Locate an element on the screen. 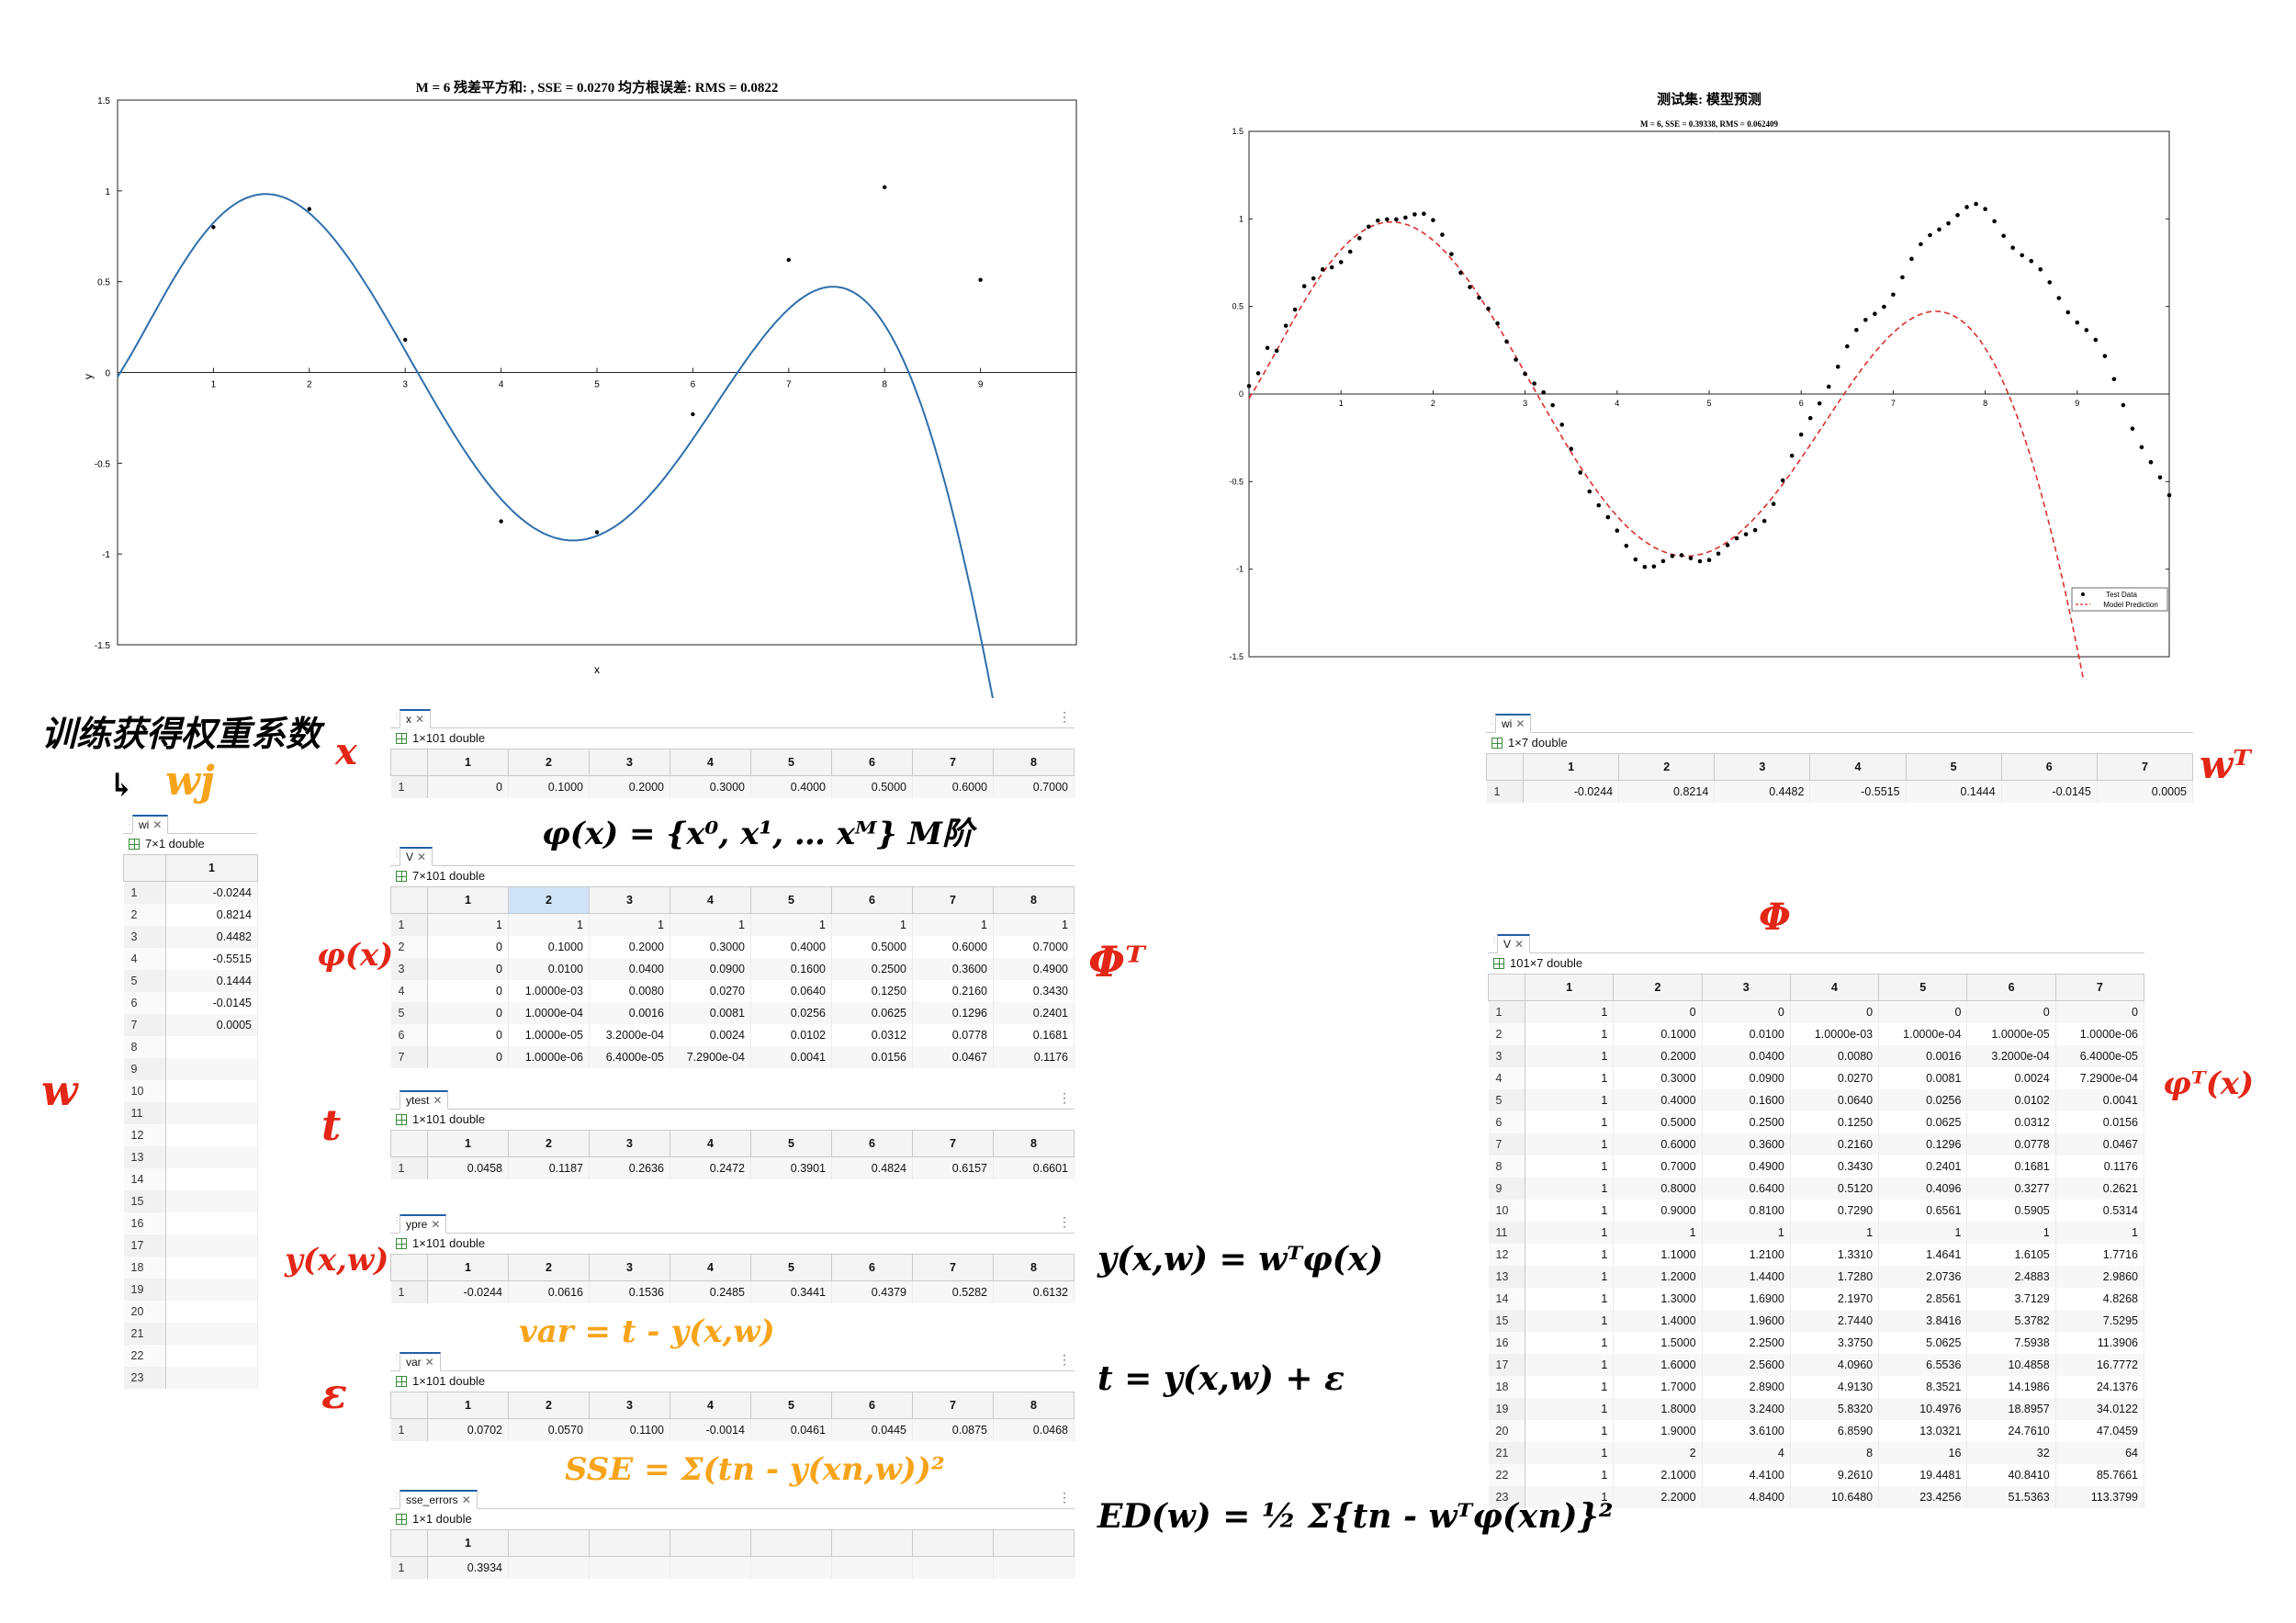 The width and height of the screenshot is (2296, 1623). table-cell: 0.1600 is located at coordinates (1746, 1100).